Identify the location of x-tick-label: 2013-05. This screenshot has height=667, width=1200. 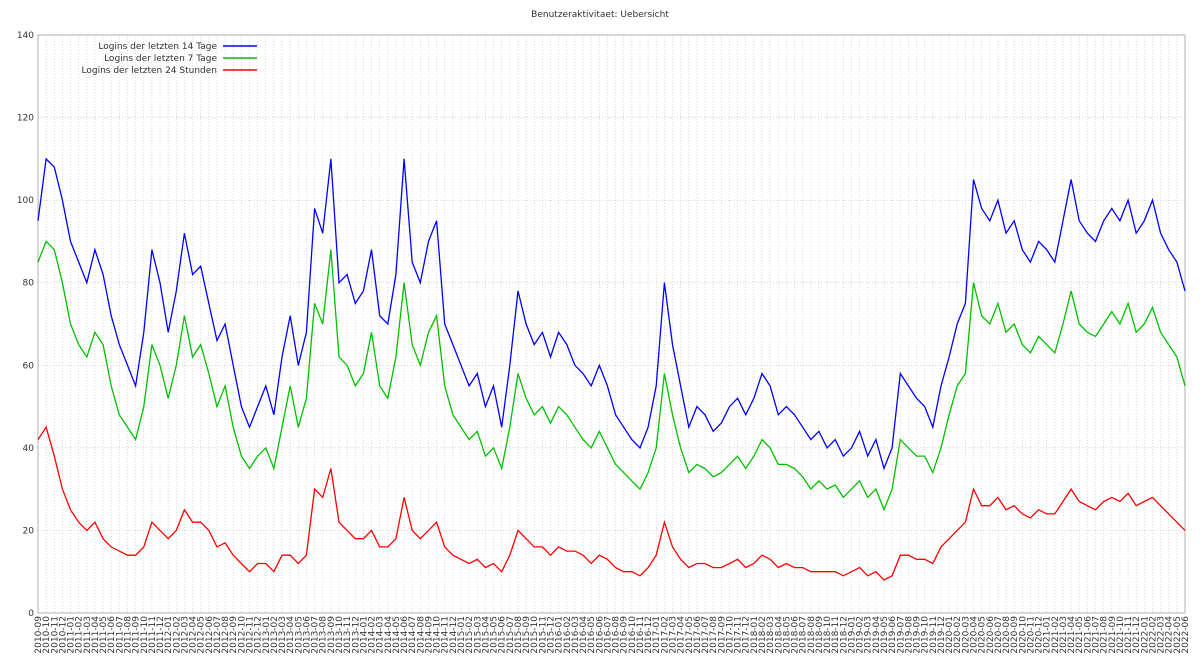
(299, 635).